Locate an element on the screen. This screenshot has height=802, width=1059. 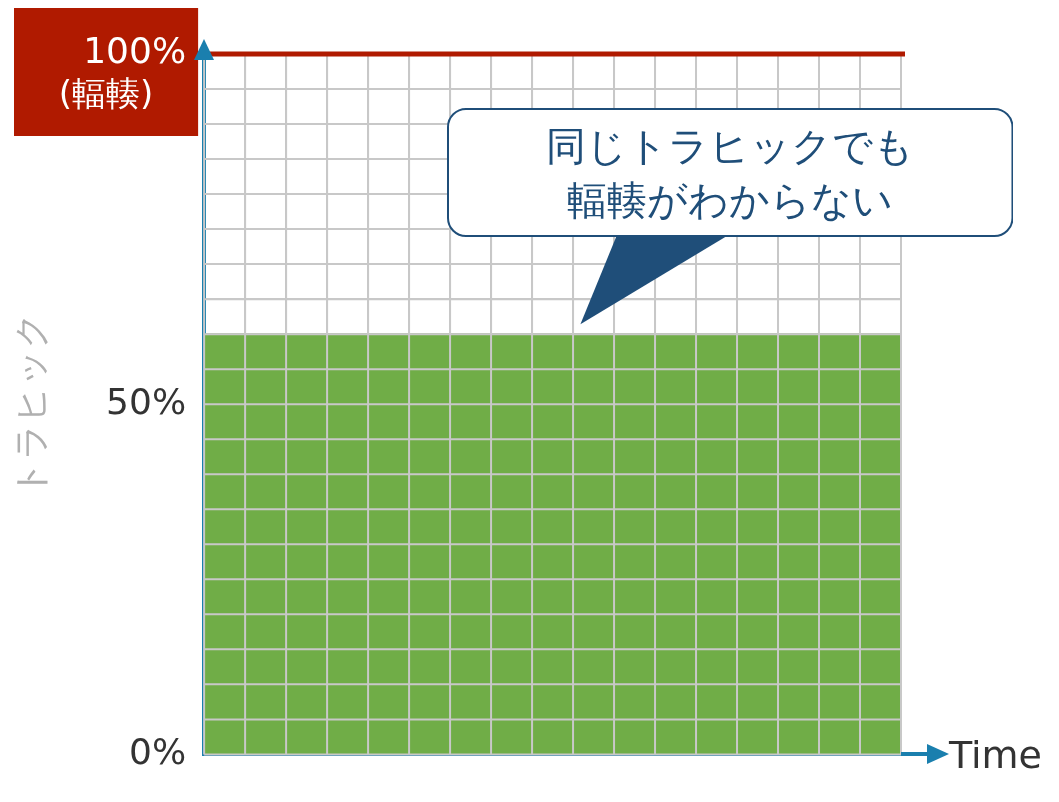
x-axis-title: Time is located at coordinates (995, 755).